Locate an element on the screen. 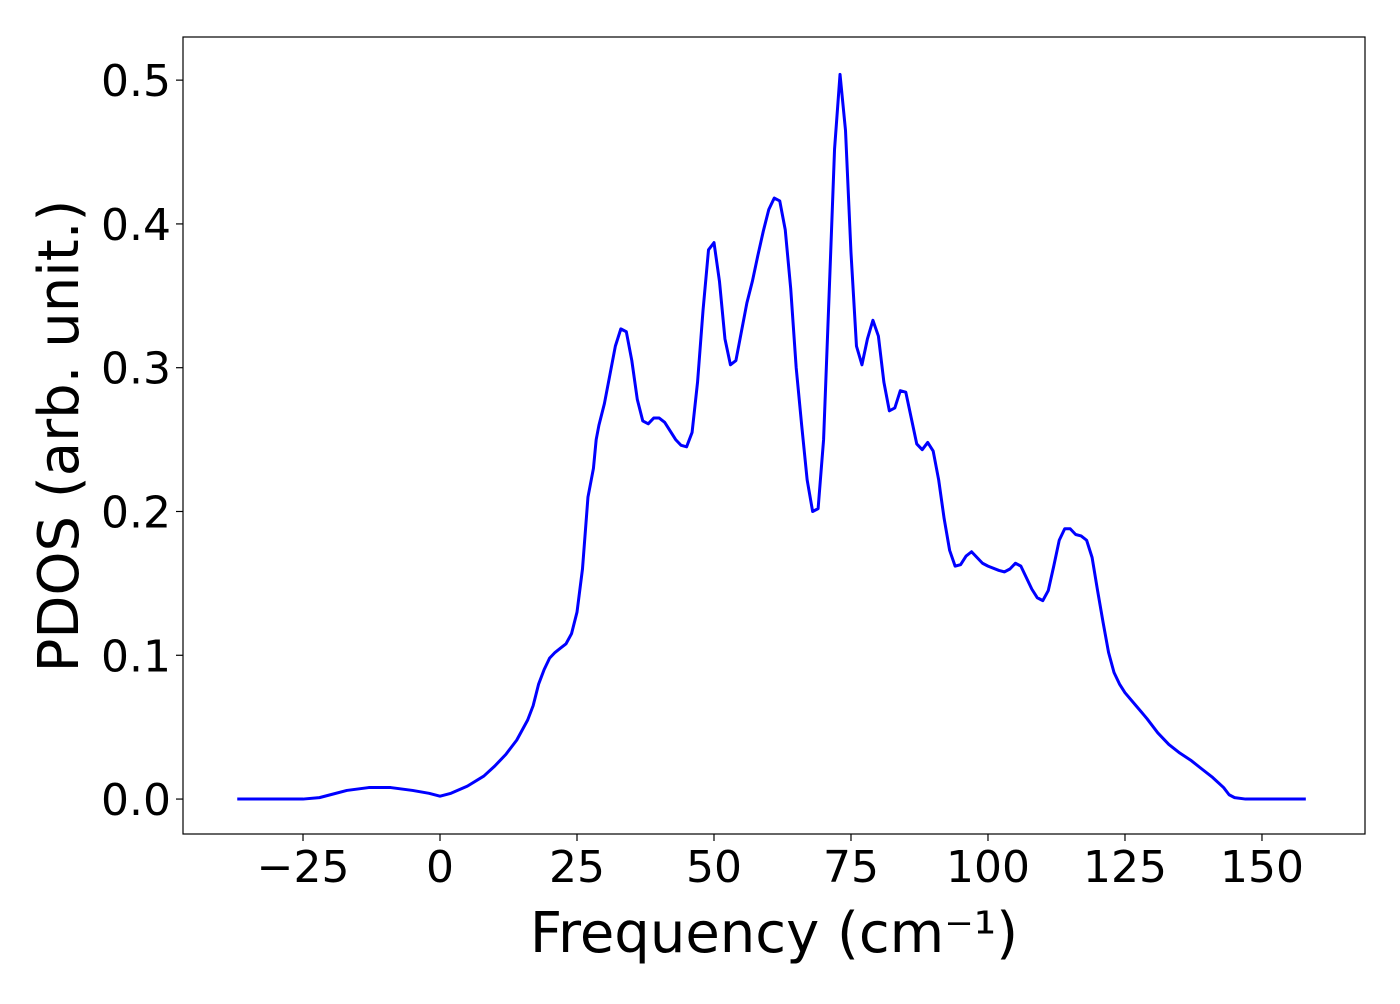 This screenshot has width=1400, height=1004. x-tick-label: 25 is located at coordinates (577, 867).